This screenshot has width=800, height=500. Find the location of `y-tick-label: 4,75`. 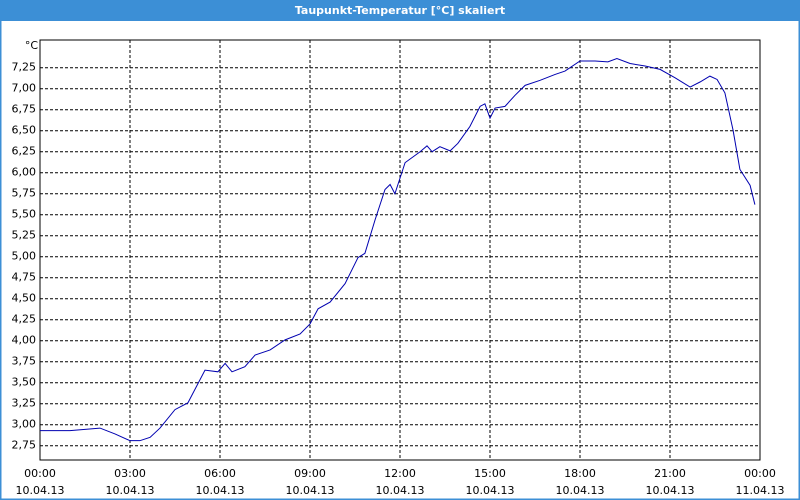

y-tick-label: 4,75 is located at coordinates (24, 277).